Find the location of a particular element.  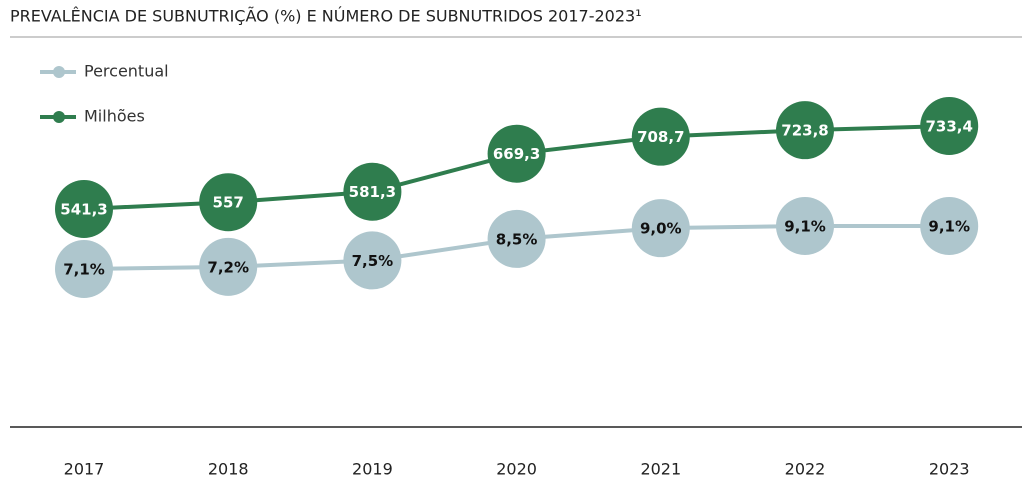

data-label: 7,1% is located at coordinates (84, 270).